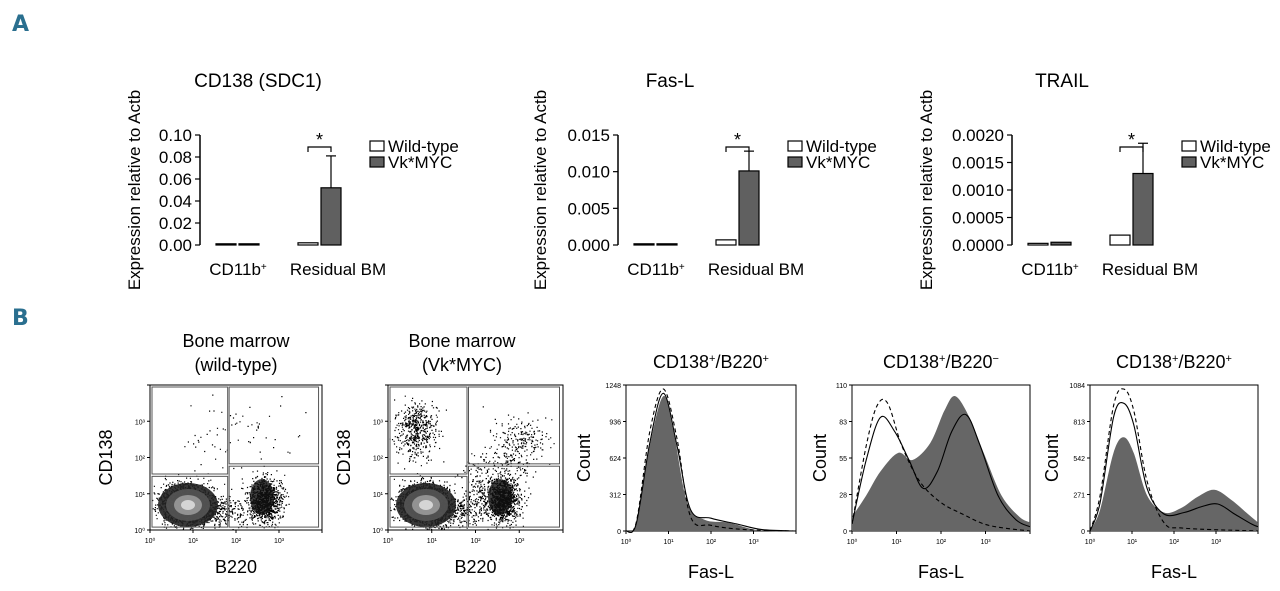 The image size is (1280, 591). I want to click on y-tick-label: 0.000, so click(588, 245).